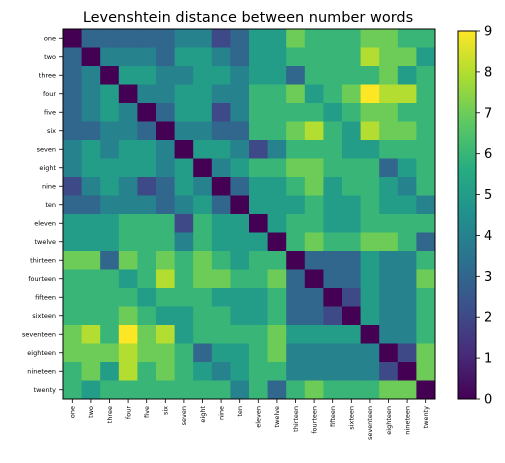 The width and height of the screenshot is (505, 463). I want to click on colorbar-tick-label: 3, so click(488, 277).